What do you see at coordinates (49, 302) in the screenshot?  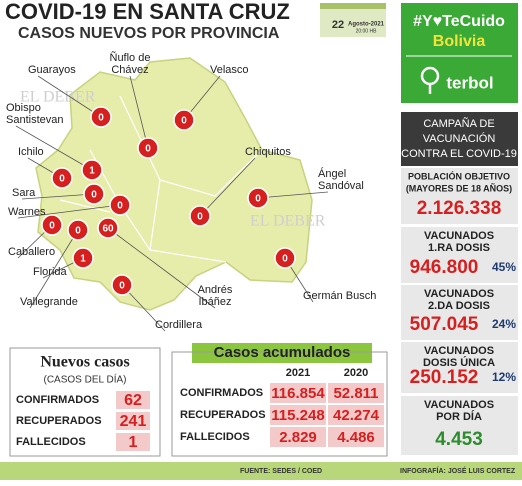 I see `province-label: Vallegrande` at bounding box center [49, 302].